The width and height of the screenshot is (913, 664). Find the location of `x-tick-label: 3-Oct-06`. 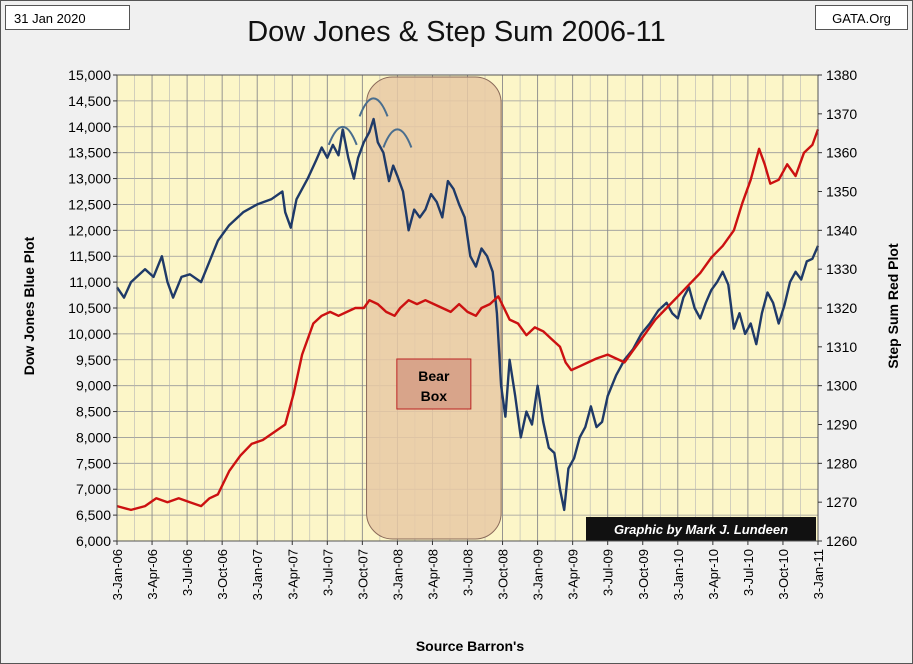

x-tick-label: 3-Oct-06 is located at coordinates (222, 574).